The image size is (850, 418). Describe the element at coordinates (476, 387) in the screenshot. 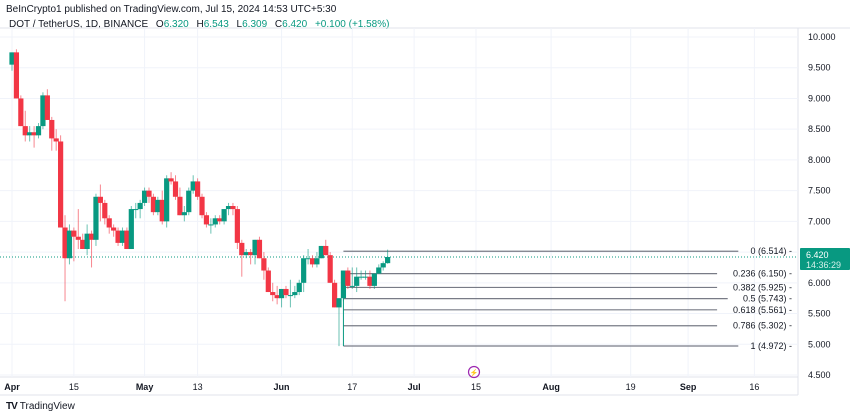

I see `x-tick-label: 15` at that location.